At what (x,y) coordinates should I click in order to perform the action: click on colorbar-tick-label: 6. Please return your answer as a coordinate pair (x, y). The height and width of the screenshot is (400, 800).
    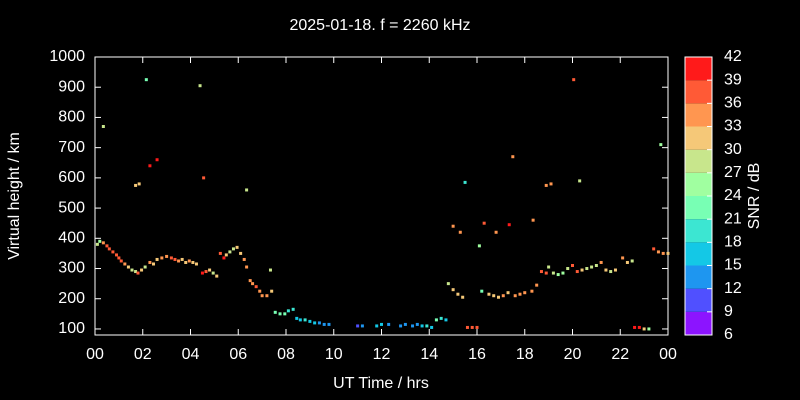
    Looking at the image, I should click on (728, 334).